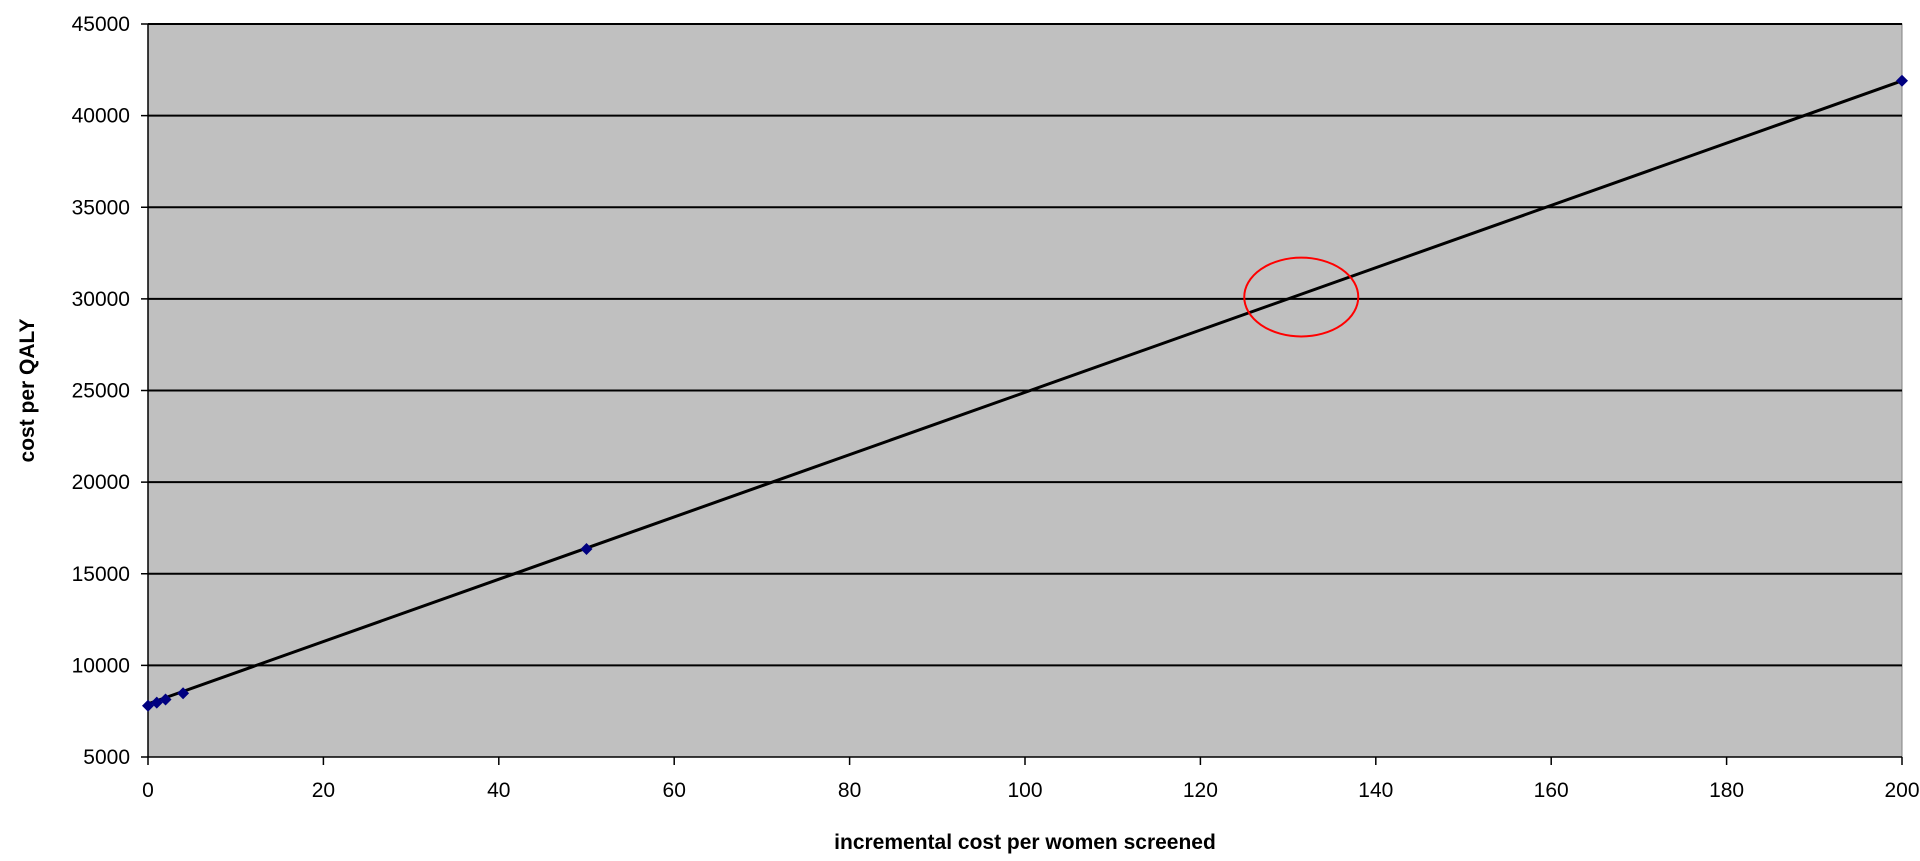 The image size is (1920, 861). I want to click on y-tick-label: 5000, so click(106, 757).